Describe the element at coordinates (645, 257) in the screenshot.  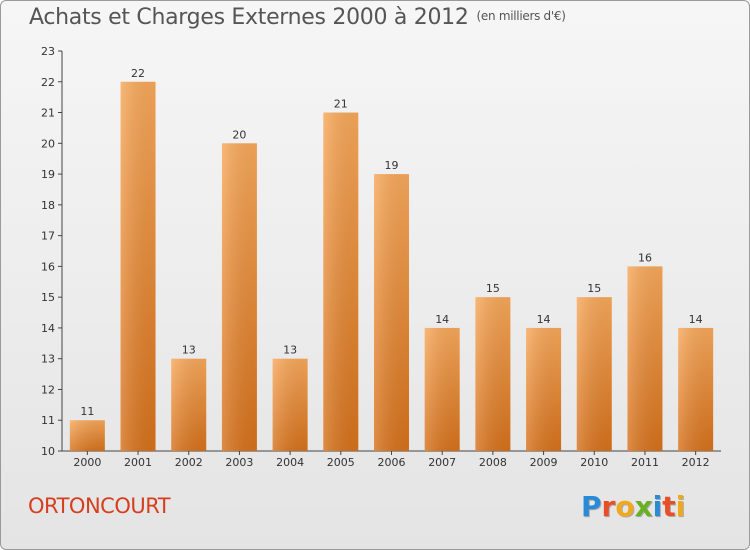
I see `data-label: 16` at that location.